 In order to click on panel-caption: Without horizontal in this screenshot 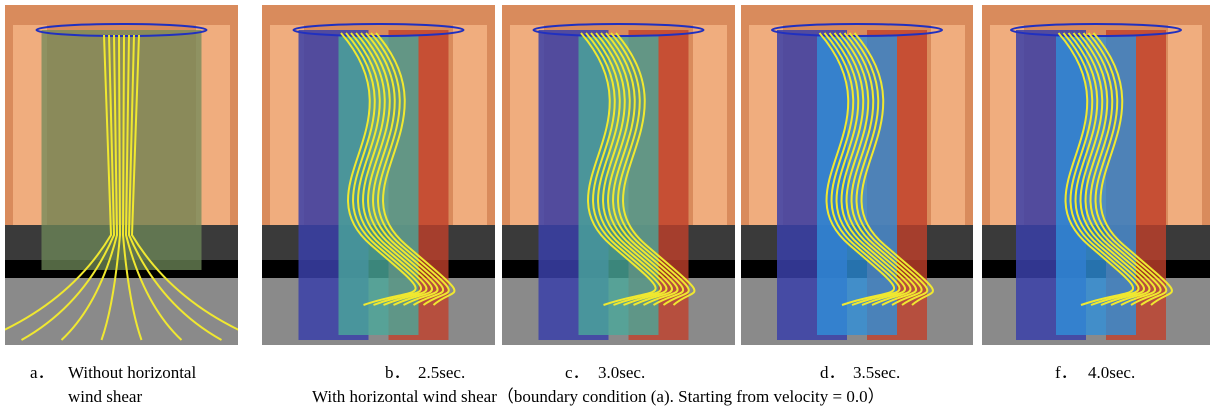, I will do `click(132, 372)`.